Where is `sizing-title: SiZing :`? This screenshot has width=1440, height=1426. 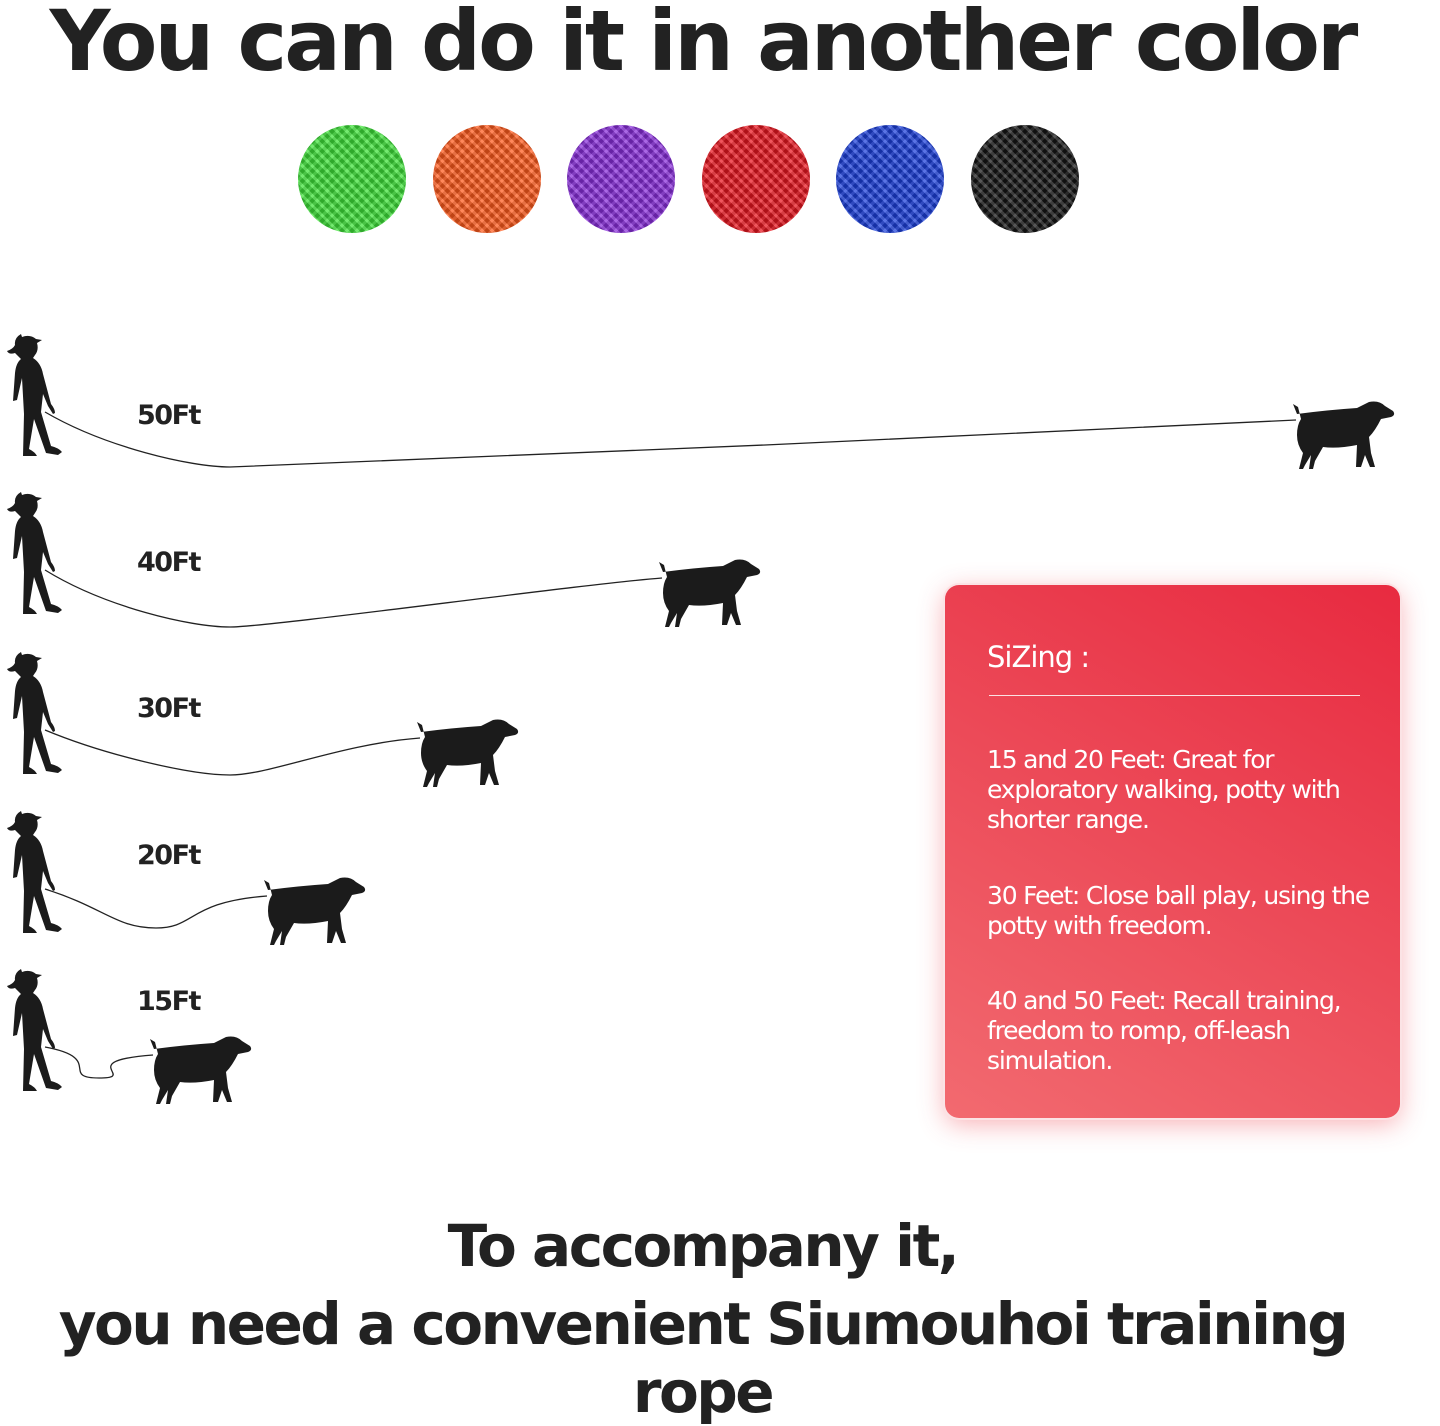
sizing-title: SiZing : is located at coordinates (1038, 657).